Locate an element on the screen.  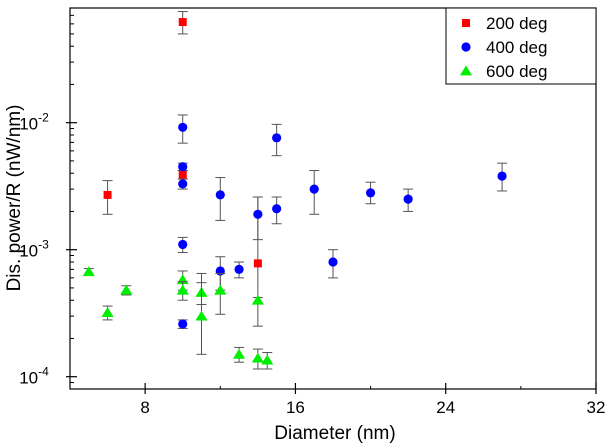
y-axis-label: Dis. power/R (nW/nm) is located at coordinates (14, 198).